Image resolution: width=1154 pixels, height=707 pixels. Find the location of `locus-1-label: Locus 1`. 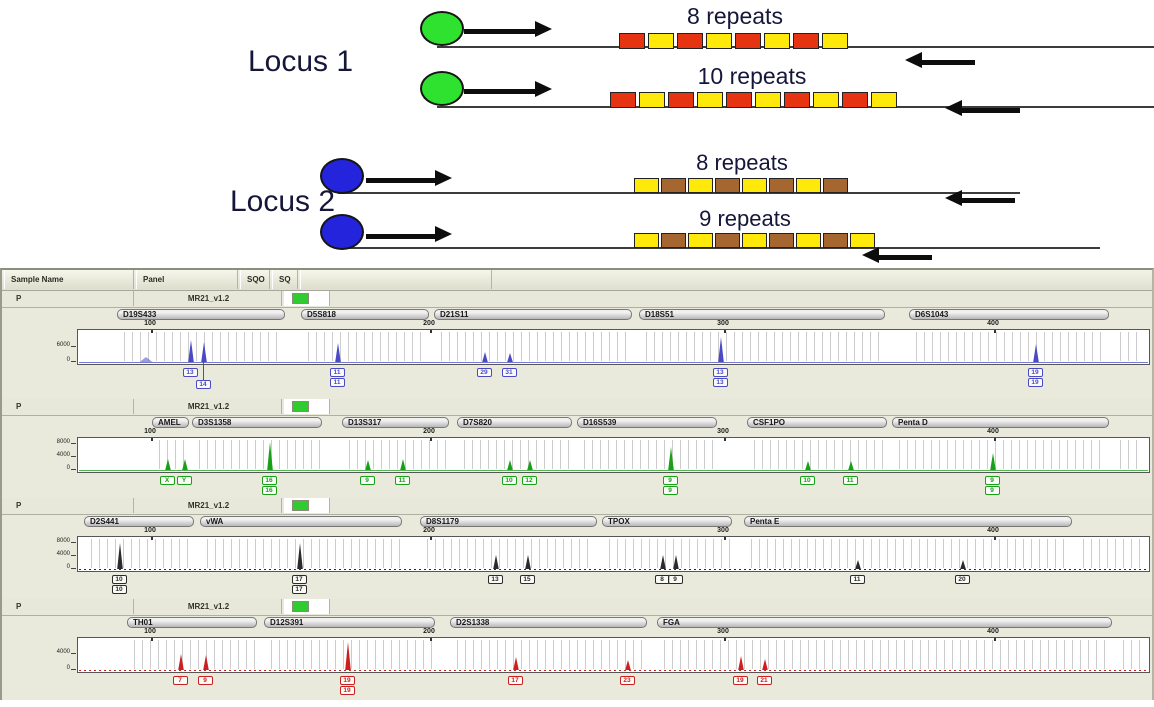

locus-1-label: Locus 1 is located at coordinates (301, 61).